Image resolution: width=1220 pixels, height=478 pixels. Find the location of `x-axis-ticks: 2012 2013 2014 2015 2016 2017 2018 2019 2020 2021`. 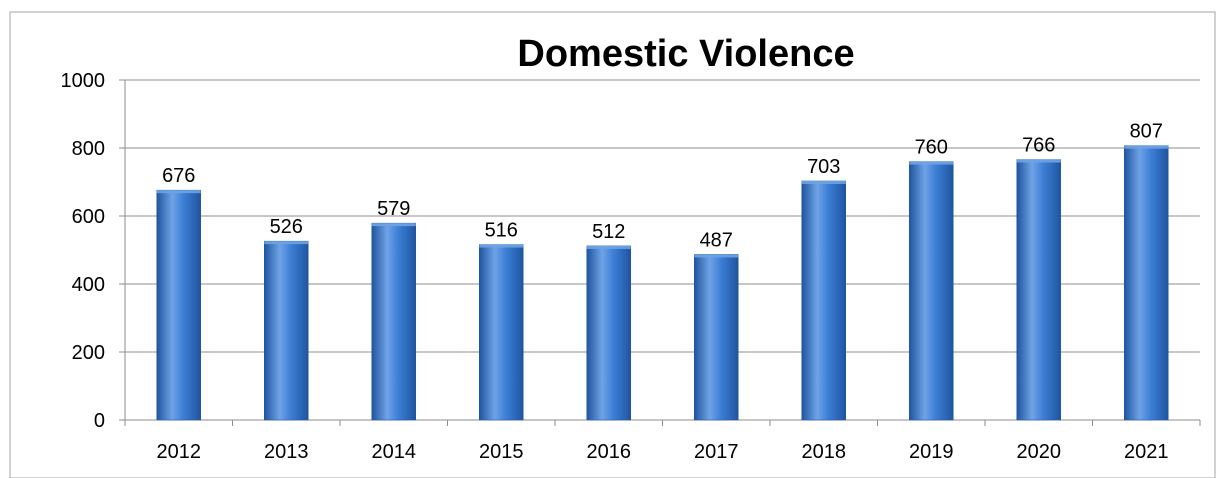

x-axis-ticks: 2012 2013 2014 2015 2016 2017 2018 2019 2020 2021 is located at coordinates (662, 441).